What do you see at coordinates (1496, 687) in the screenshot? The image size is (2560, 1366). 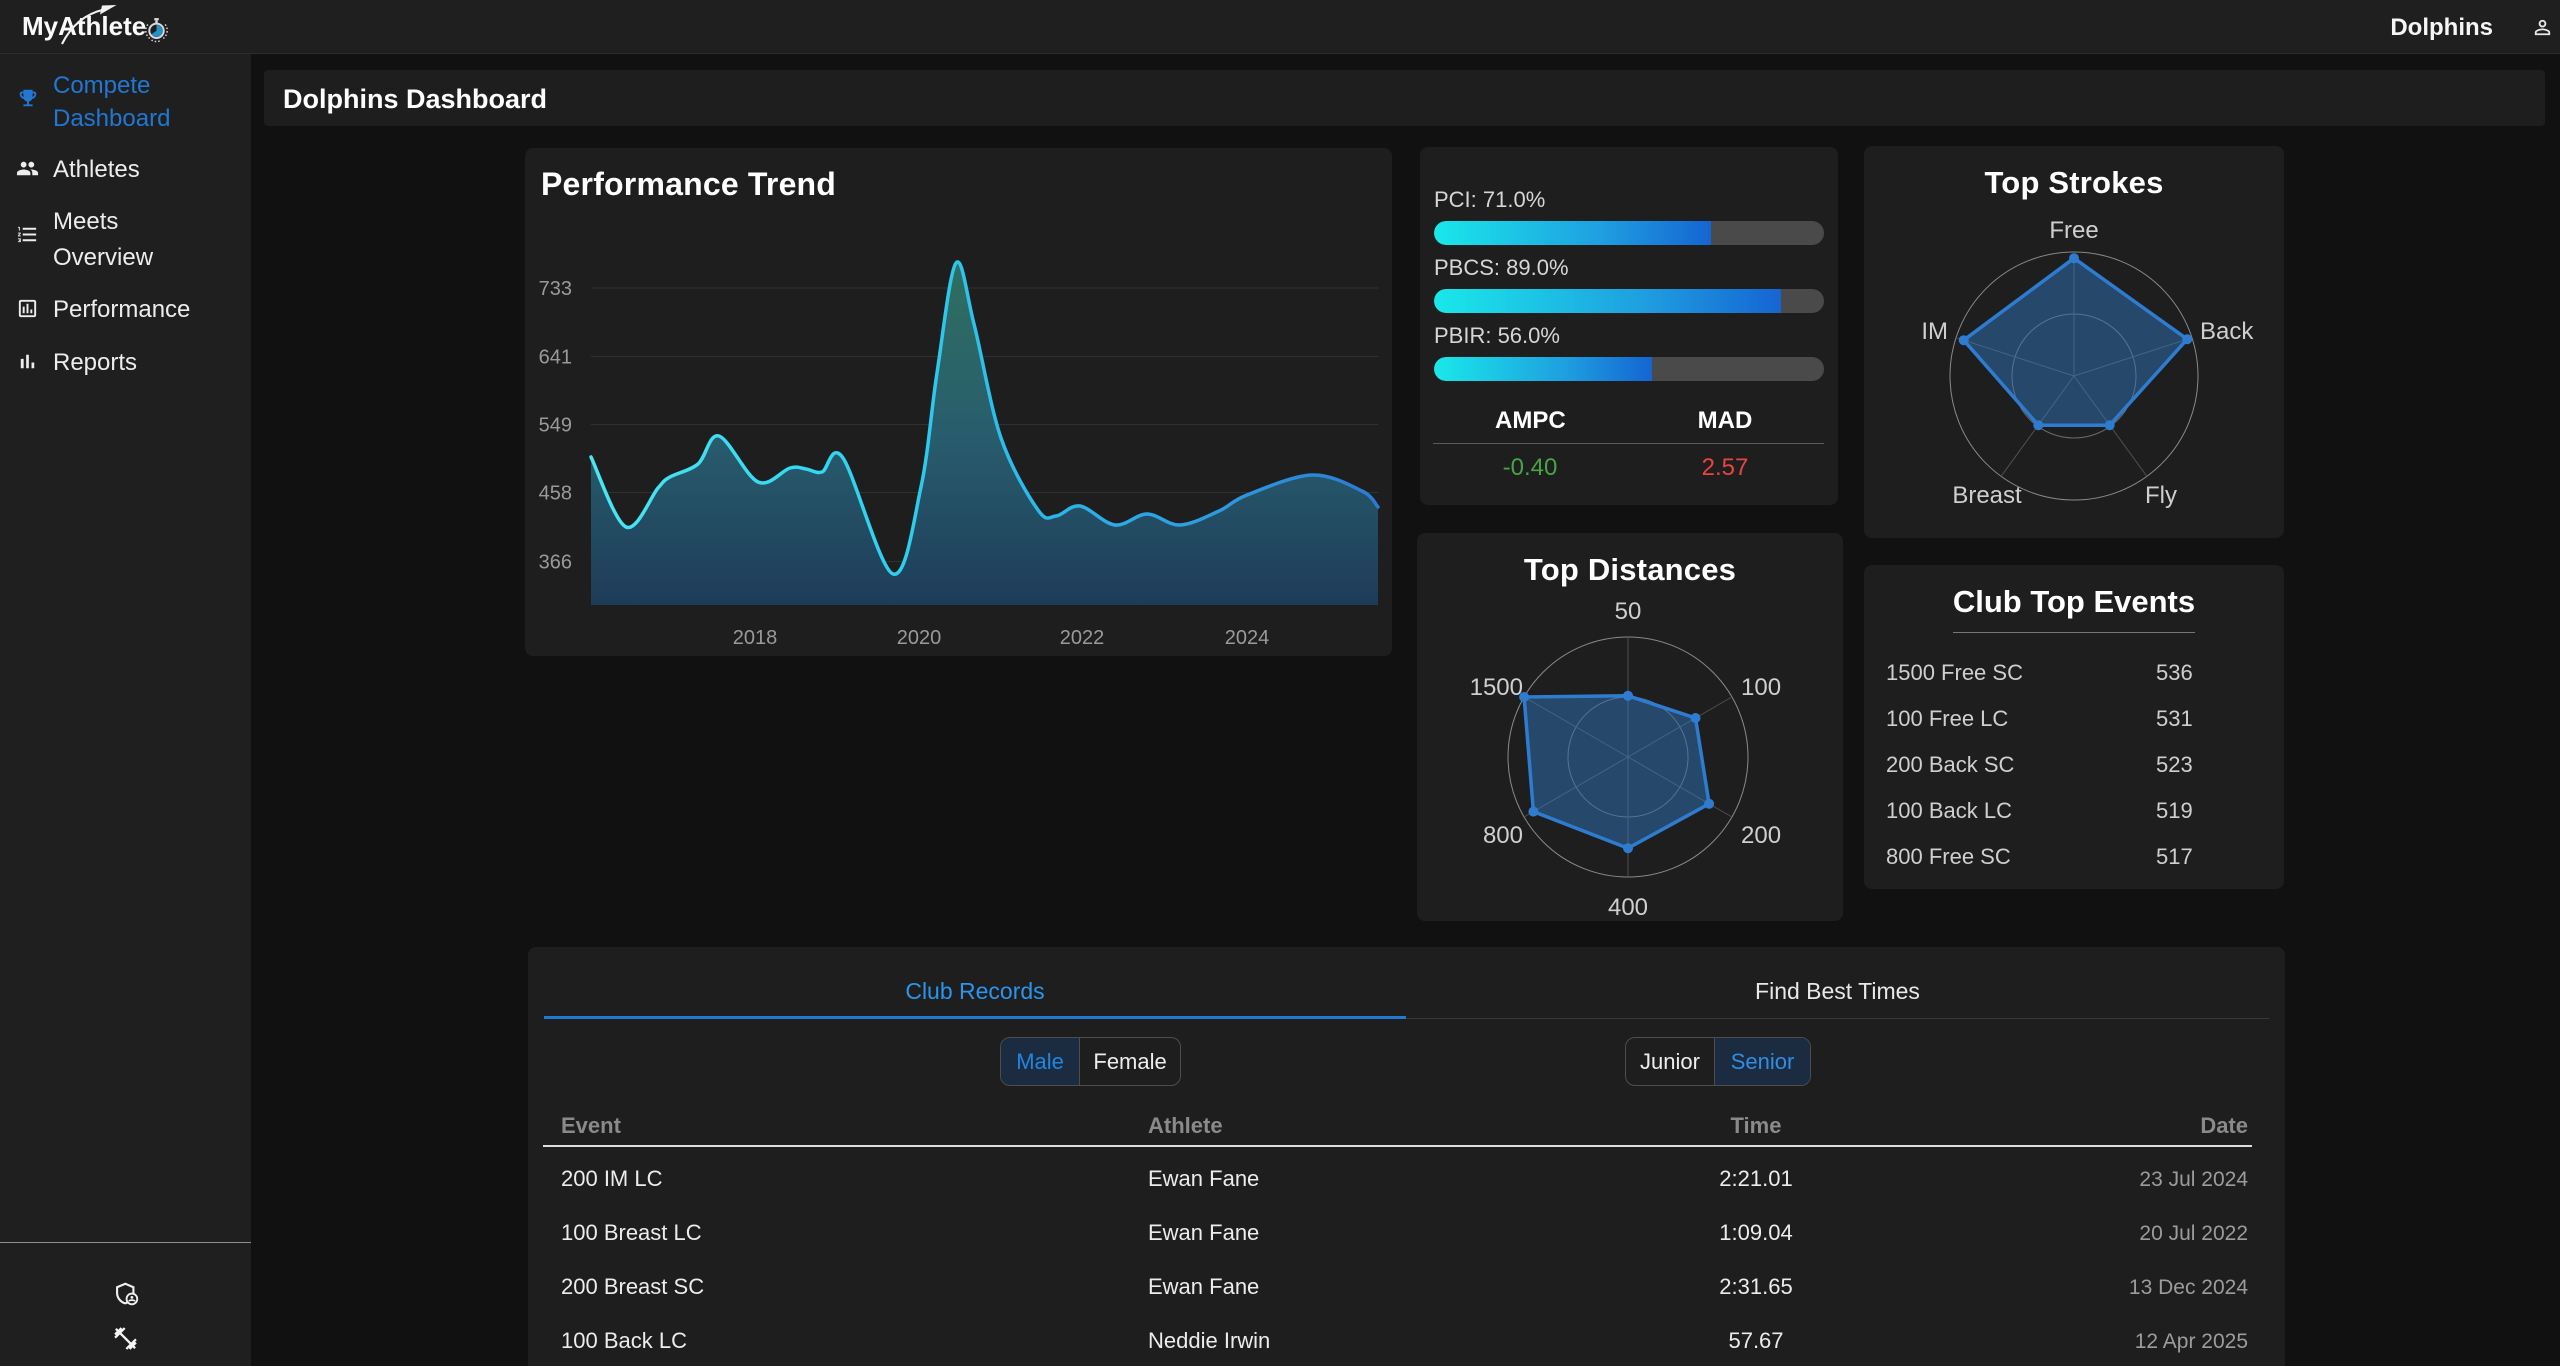 I see `svg-text: 1500` at bounding box center [1496, 687].